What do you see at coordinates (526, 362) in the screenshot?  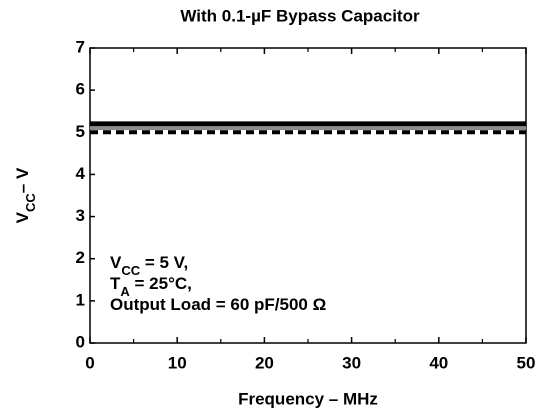 I see `x-tick-label: 50` at bounding box center [526, 362].